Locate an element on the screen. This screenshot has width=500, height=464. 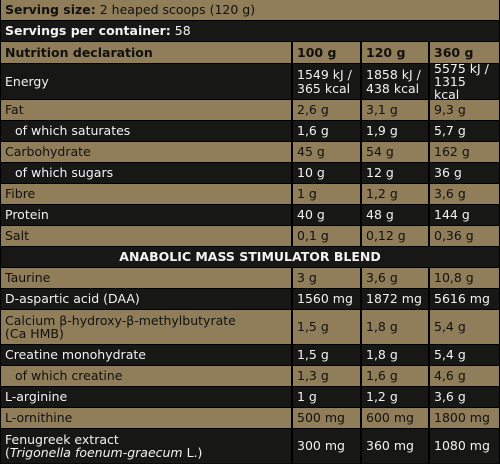
row-value-120g: 1,9 g is located at coordinates (396, 131).